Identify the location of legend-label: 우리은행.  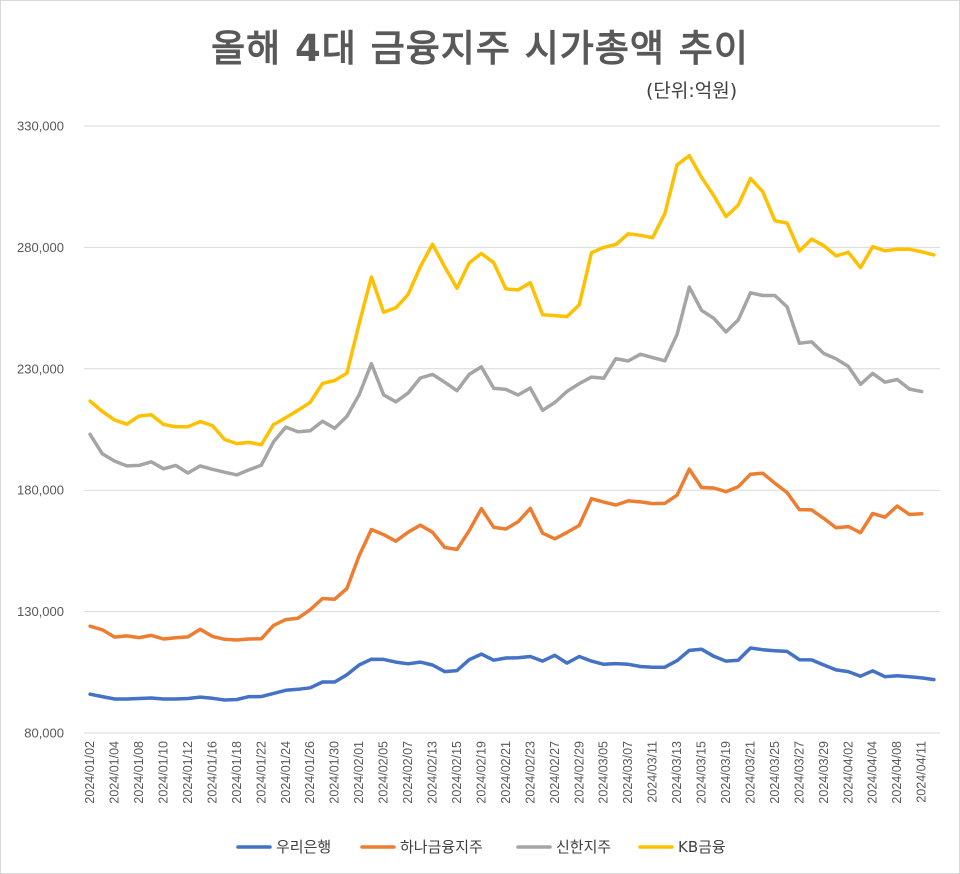
(303, 847).